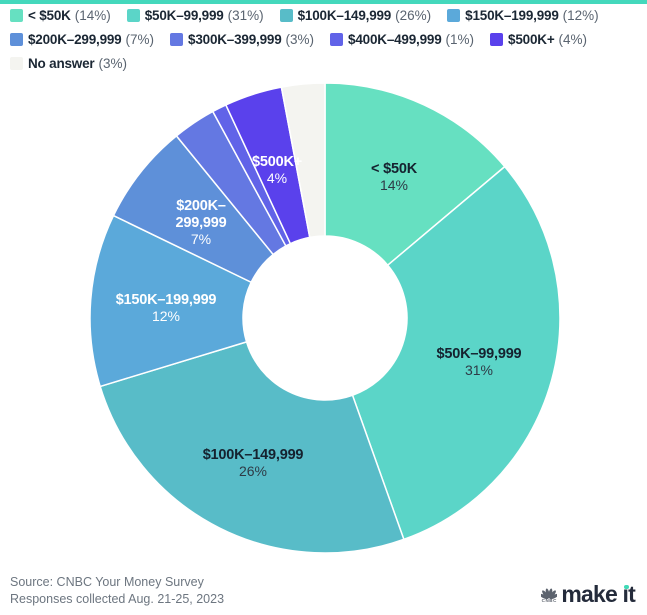  Describe the element at coordinates (117, 599) in the screenshot. I see `source-line-2: Responses collected Aug. 21-25, 2023` at that location.